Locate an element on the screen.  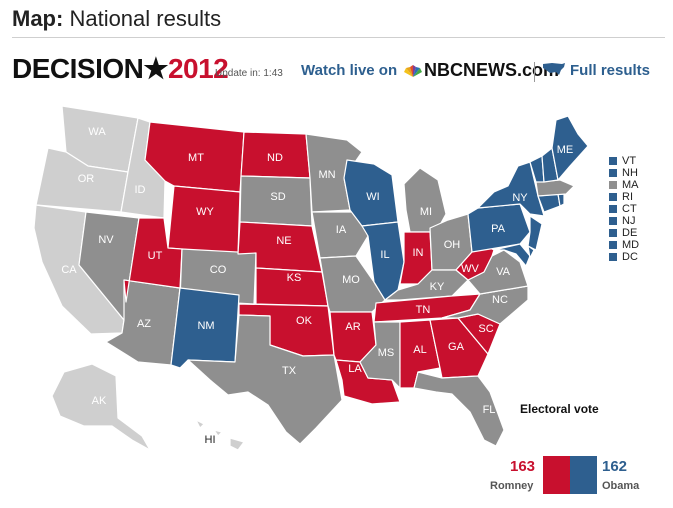
decision-logo: DECISION★2012 is located at coordinates (120, 68).